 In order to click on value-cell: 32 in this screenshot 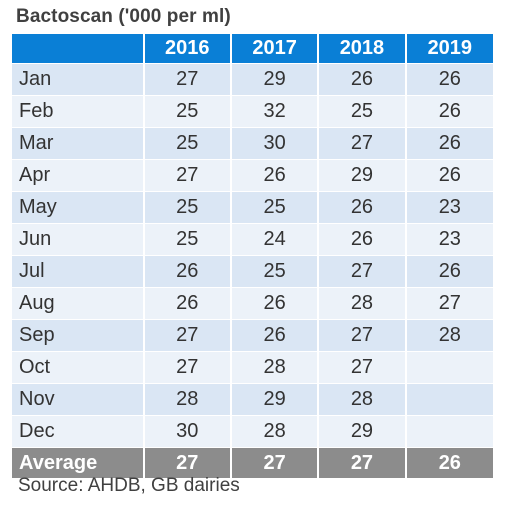, I will do `click(275, 111)`.